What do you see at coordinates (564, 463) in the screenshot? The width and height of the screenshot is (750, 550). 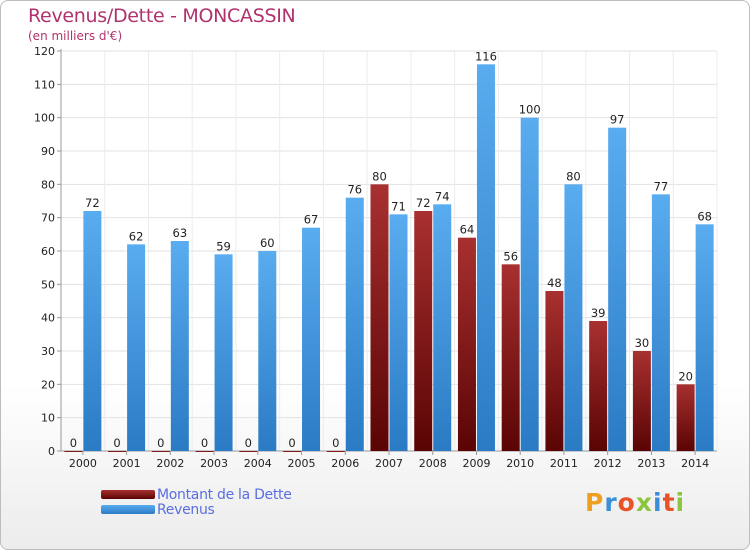 I see `xtick-label: 2011` at bounding box center [564, 463].